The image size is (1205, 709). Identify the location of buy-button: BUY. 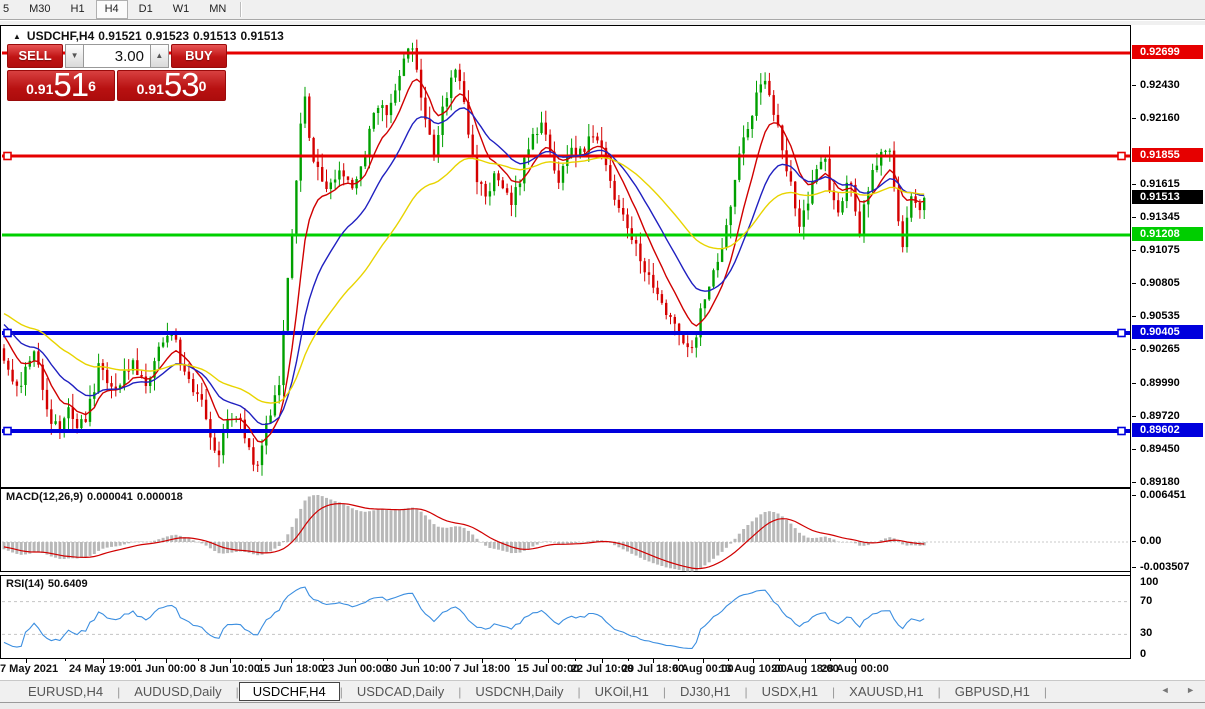
(198, 56).